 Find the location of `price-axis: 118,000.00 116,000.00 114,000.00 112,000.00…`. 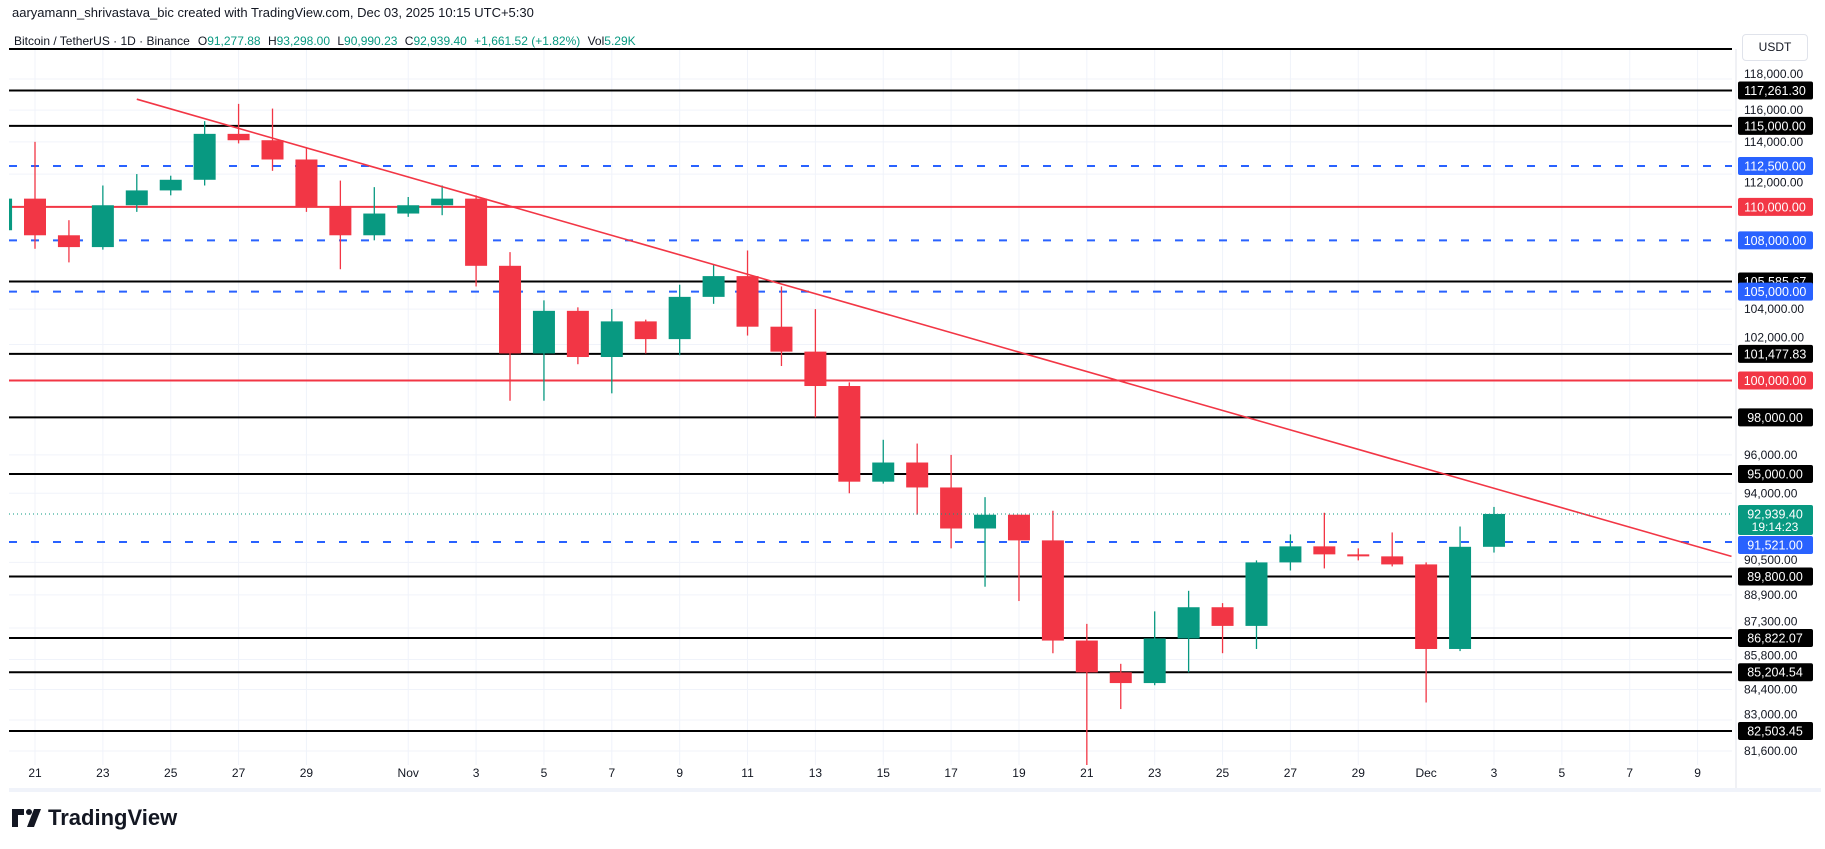

price-axis: 118,000.00 116,000.00 114,000.00 112,000.00… is located at coordinates (1774, 412).